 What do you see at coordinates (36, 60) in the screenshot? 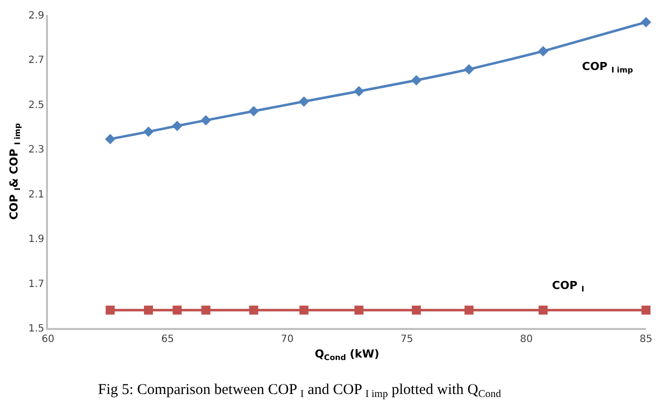
I see `y-tick-label: 2.7` at bounding box center [36, 60].